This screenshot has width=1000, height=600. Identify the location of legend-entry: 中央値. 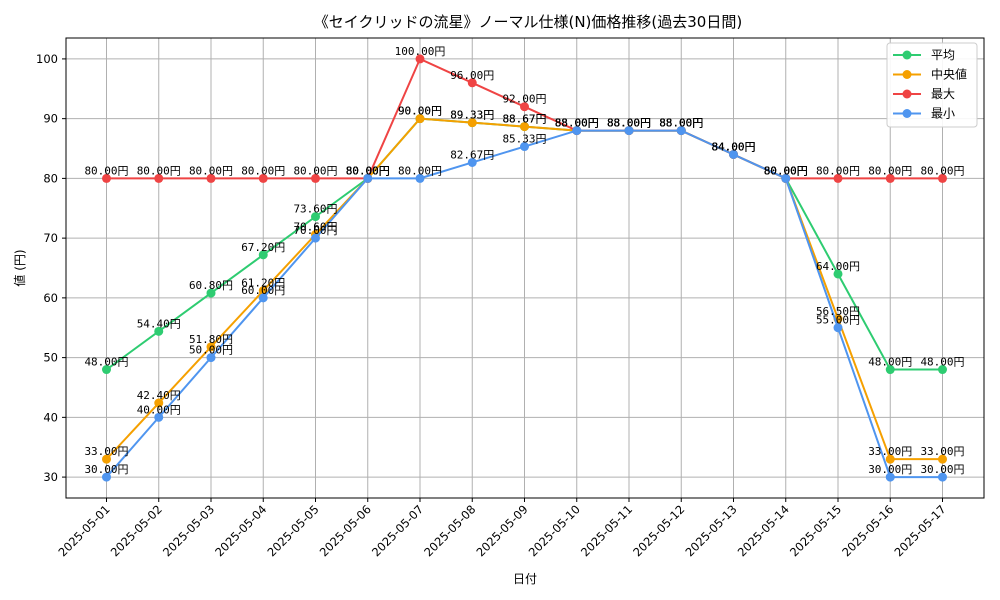
(949, 74).